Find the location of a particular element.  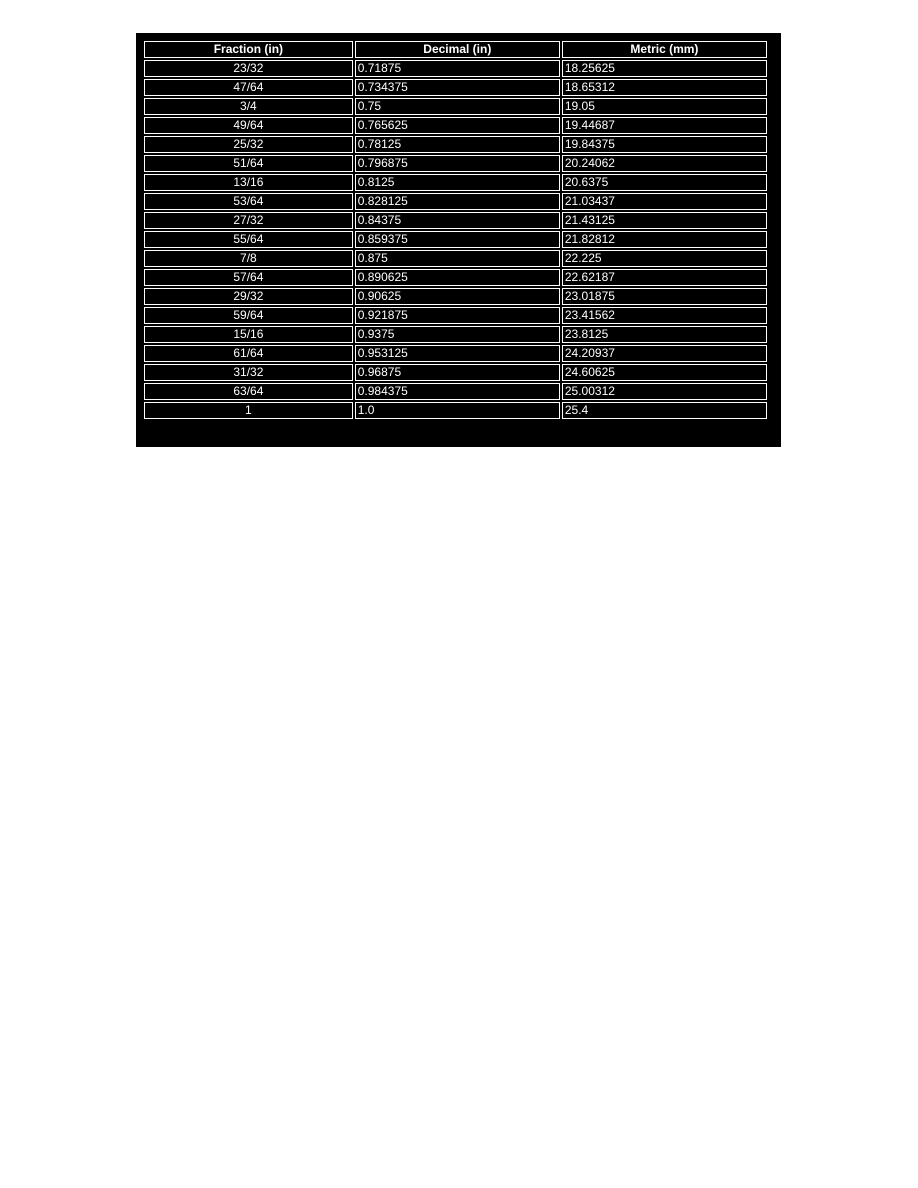

cell-decimal: 0.875 is located at coordinates (457, 258).